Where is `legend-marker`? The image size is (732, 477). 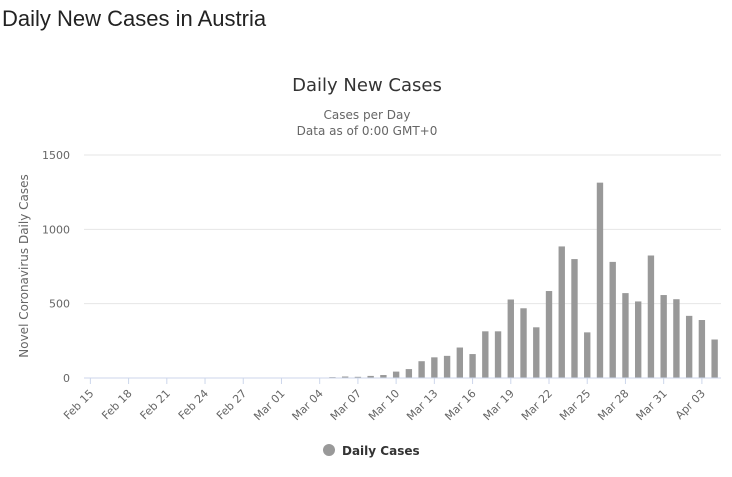 legend-marker is located at coordinates (329, 450).